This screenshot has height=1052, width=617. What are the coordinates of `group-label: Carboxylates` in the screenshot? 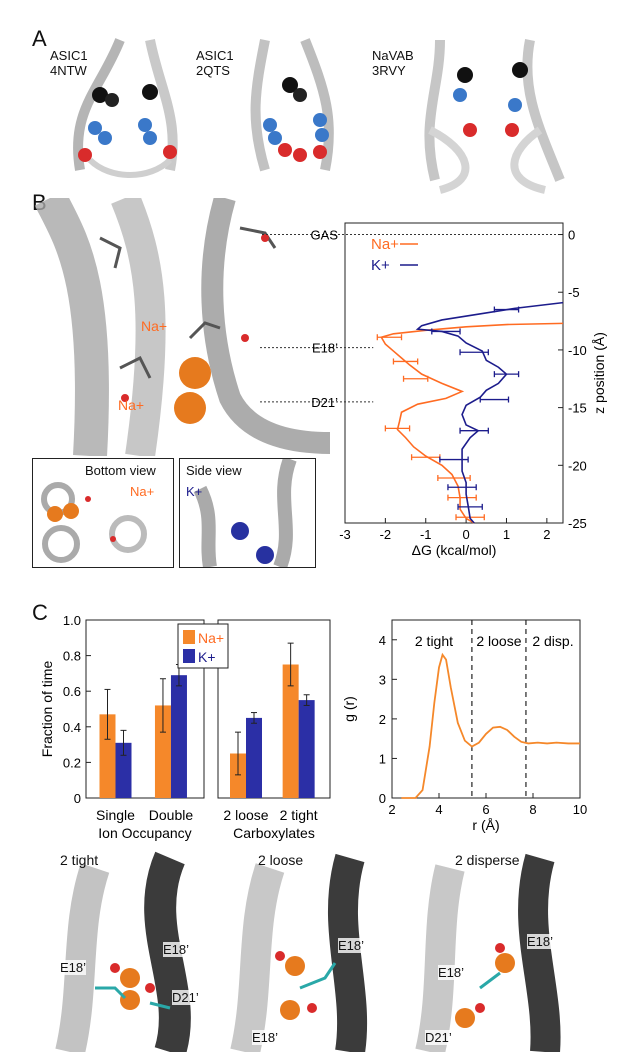 It's located at (274, 833).